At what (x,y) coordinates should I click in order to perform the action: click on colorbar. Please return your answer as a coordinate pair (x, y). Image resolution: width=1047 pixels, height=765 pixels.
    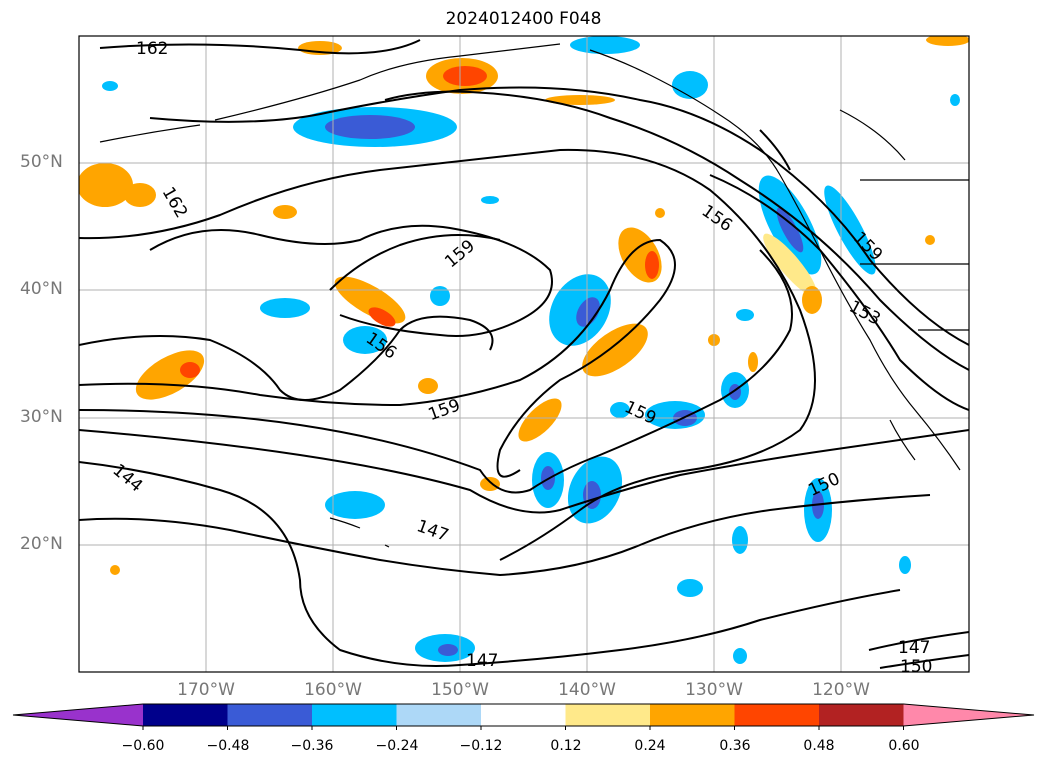
    Looking at the image, I should click on (523, 716).